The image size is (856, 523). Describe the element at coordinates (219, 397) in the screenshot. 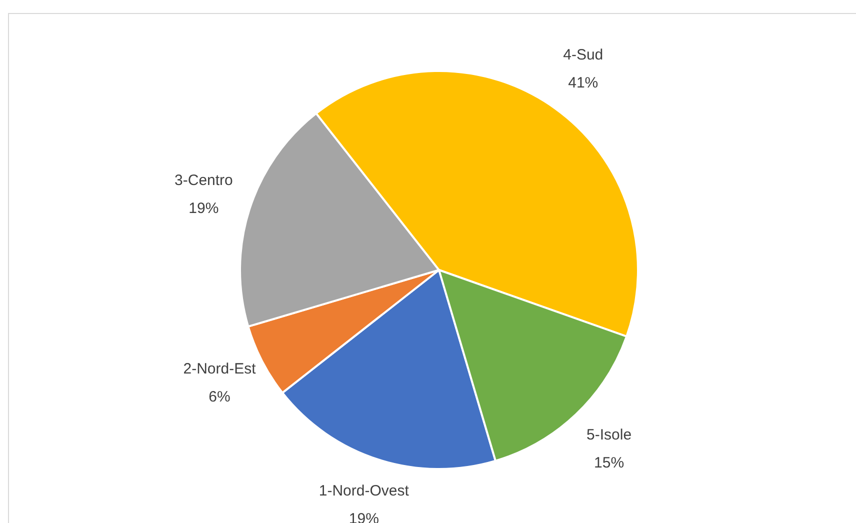

I see `data-label: 6%` at that location.